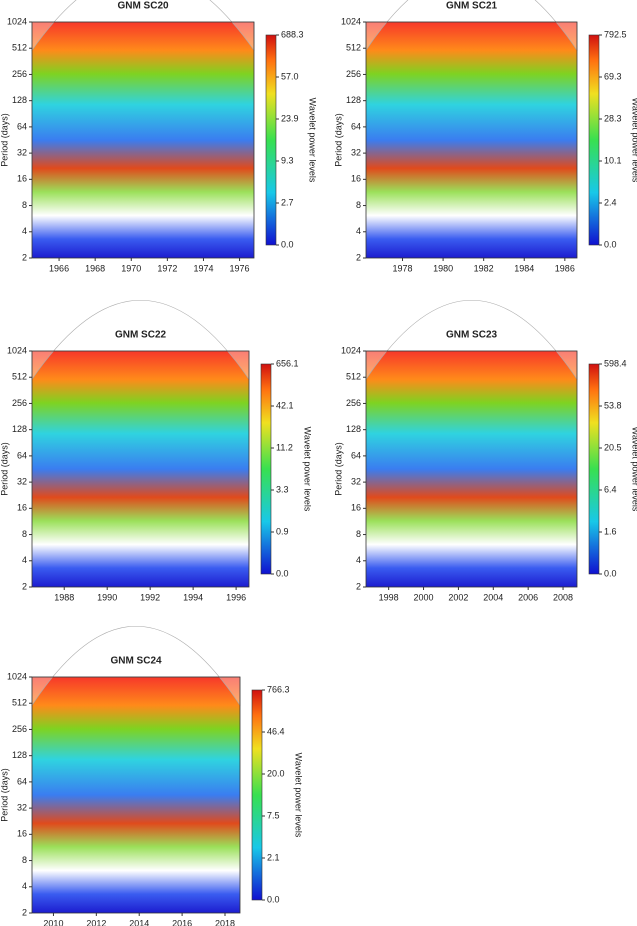  I want to click on panel-title: GNM SC23, so click(472, 335).